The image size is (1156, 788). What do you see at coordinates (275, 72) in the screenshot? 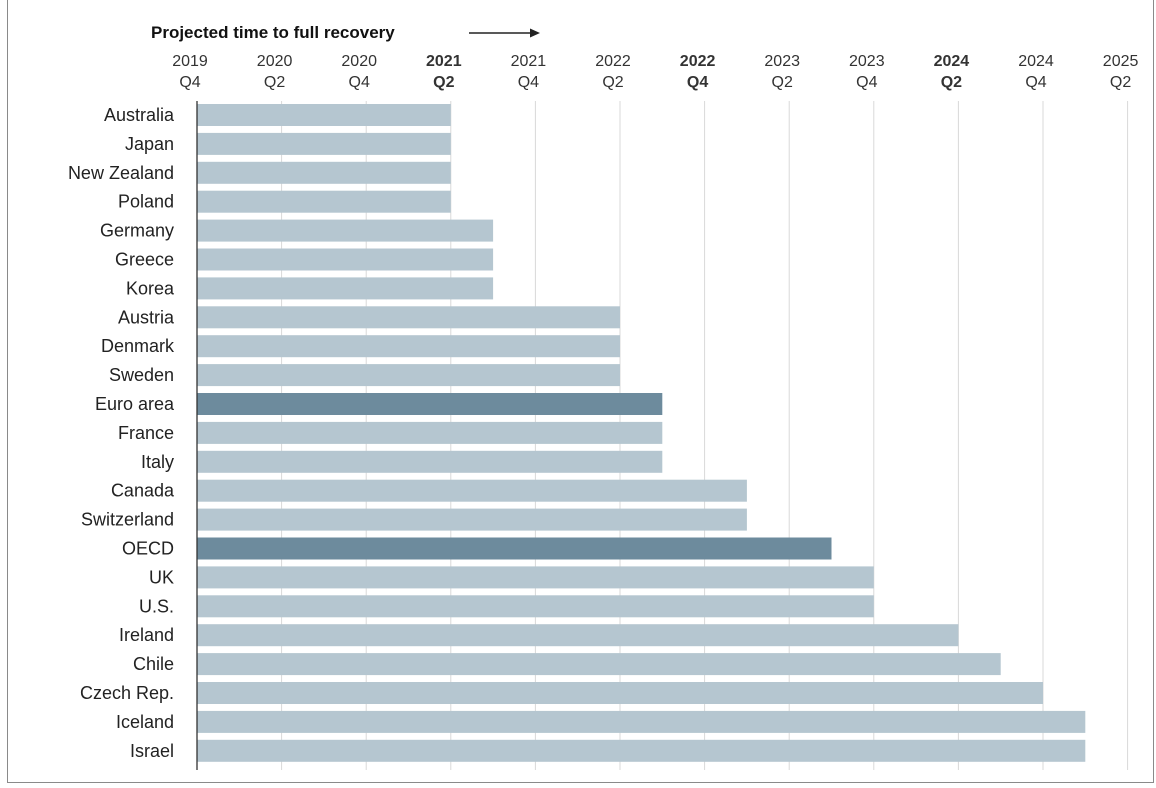
I see `x-tick-label: 2020 Q2` at bounding box center [275, 72].